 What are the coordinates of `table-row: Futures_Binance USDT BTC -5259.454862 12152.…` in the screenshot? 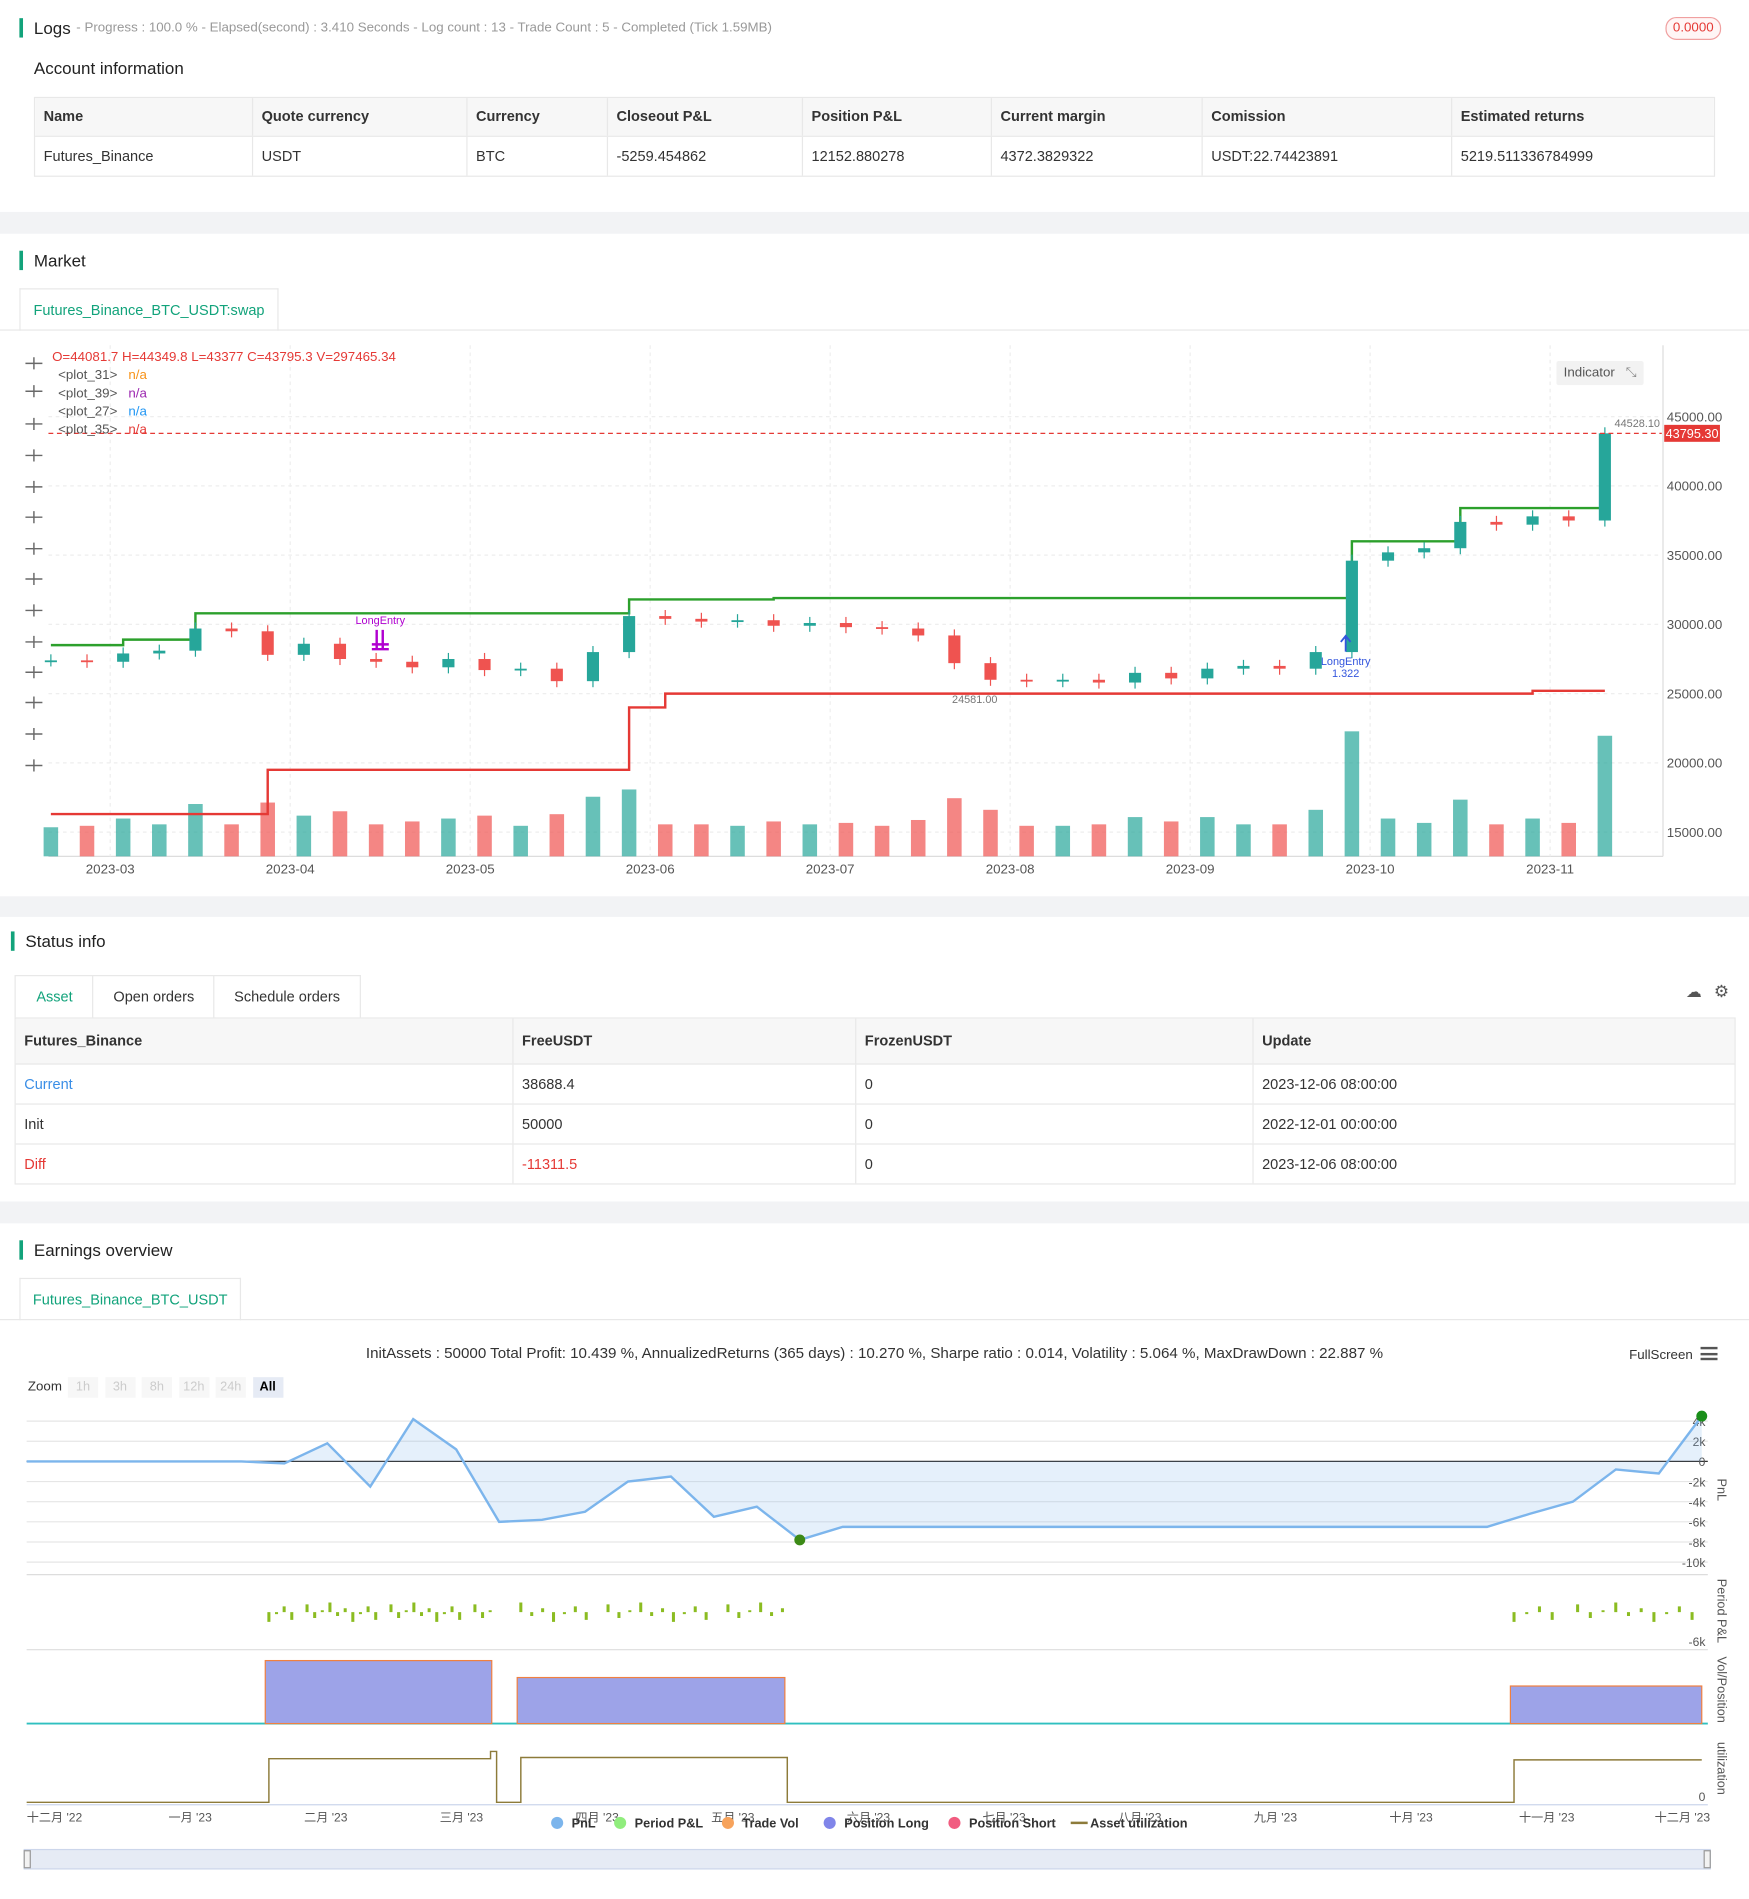 It's located at (874, 155).